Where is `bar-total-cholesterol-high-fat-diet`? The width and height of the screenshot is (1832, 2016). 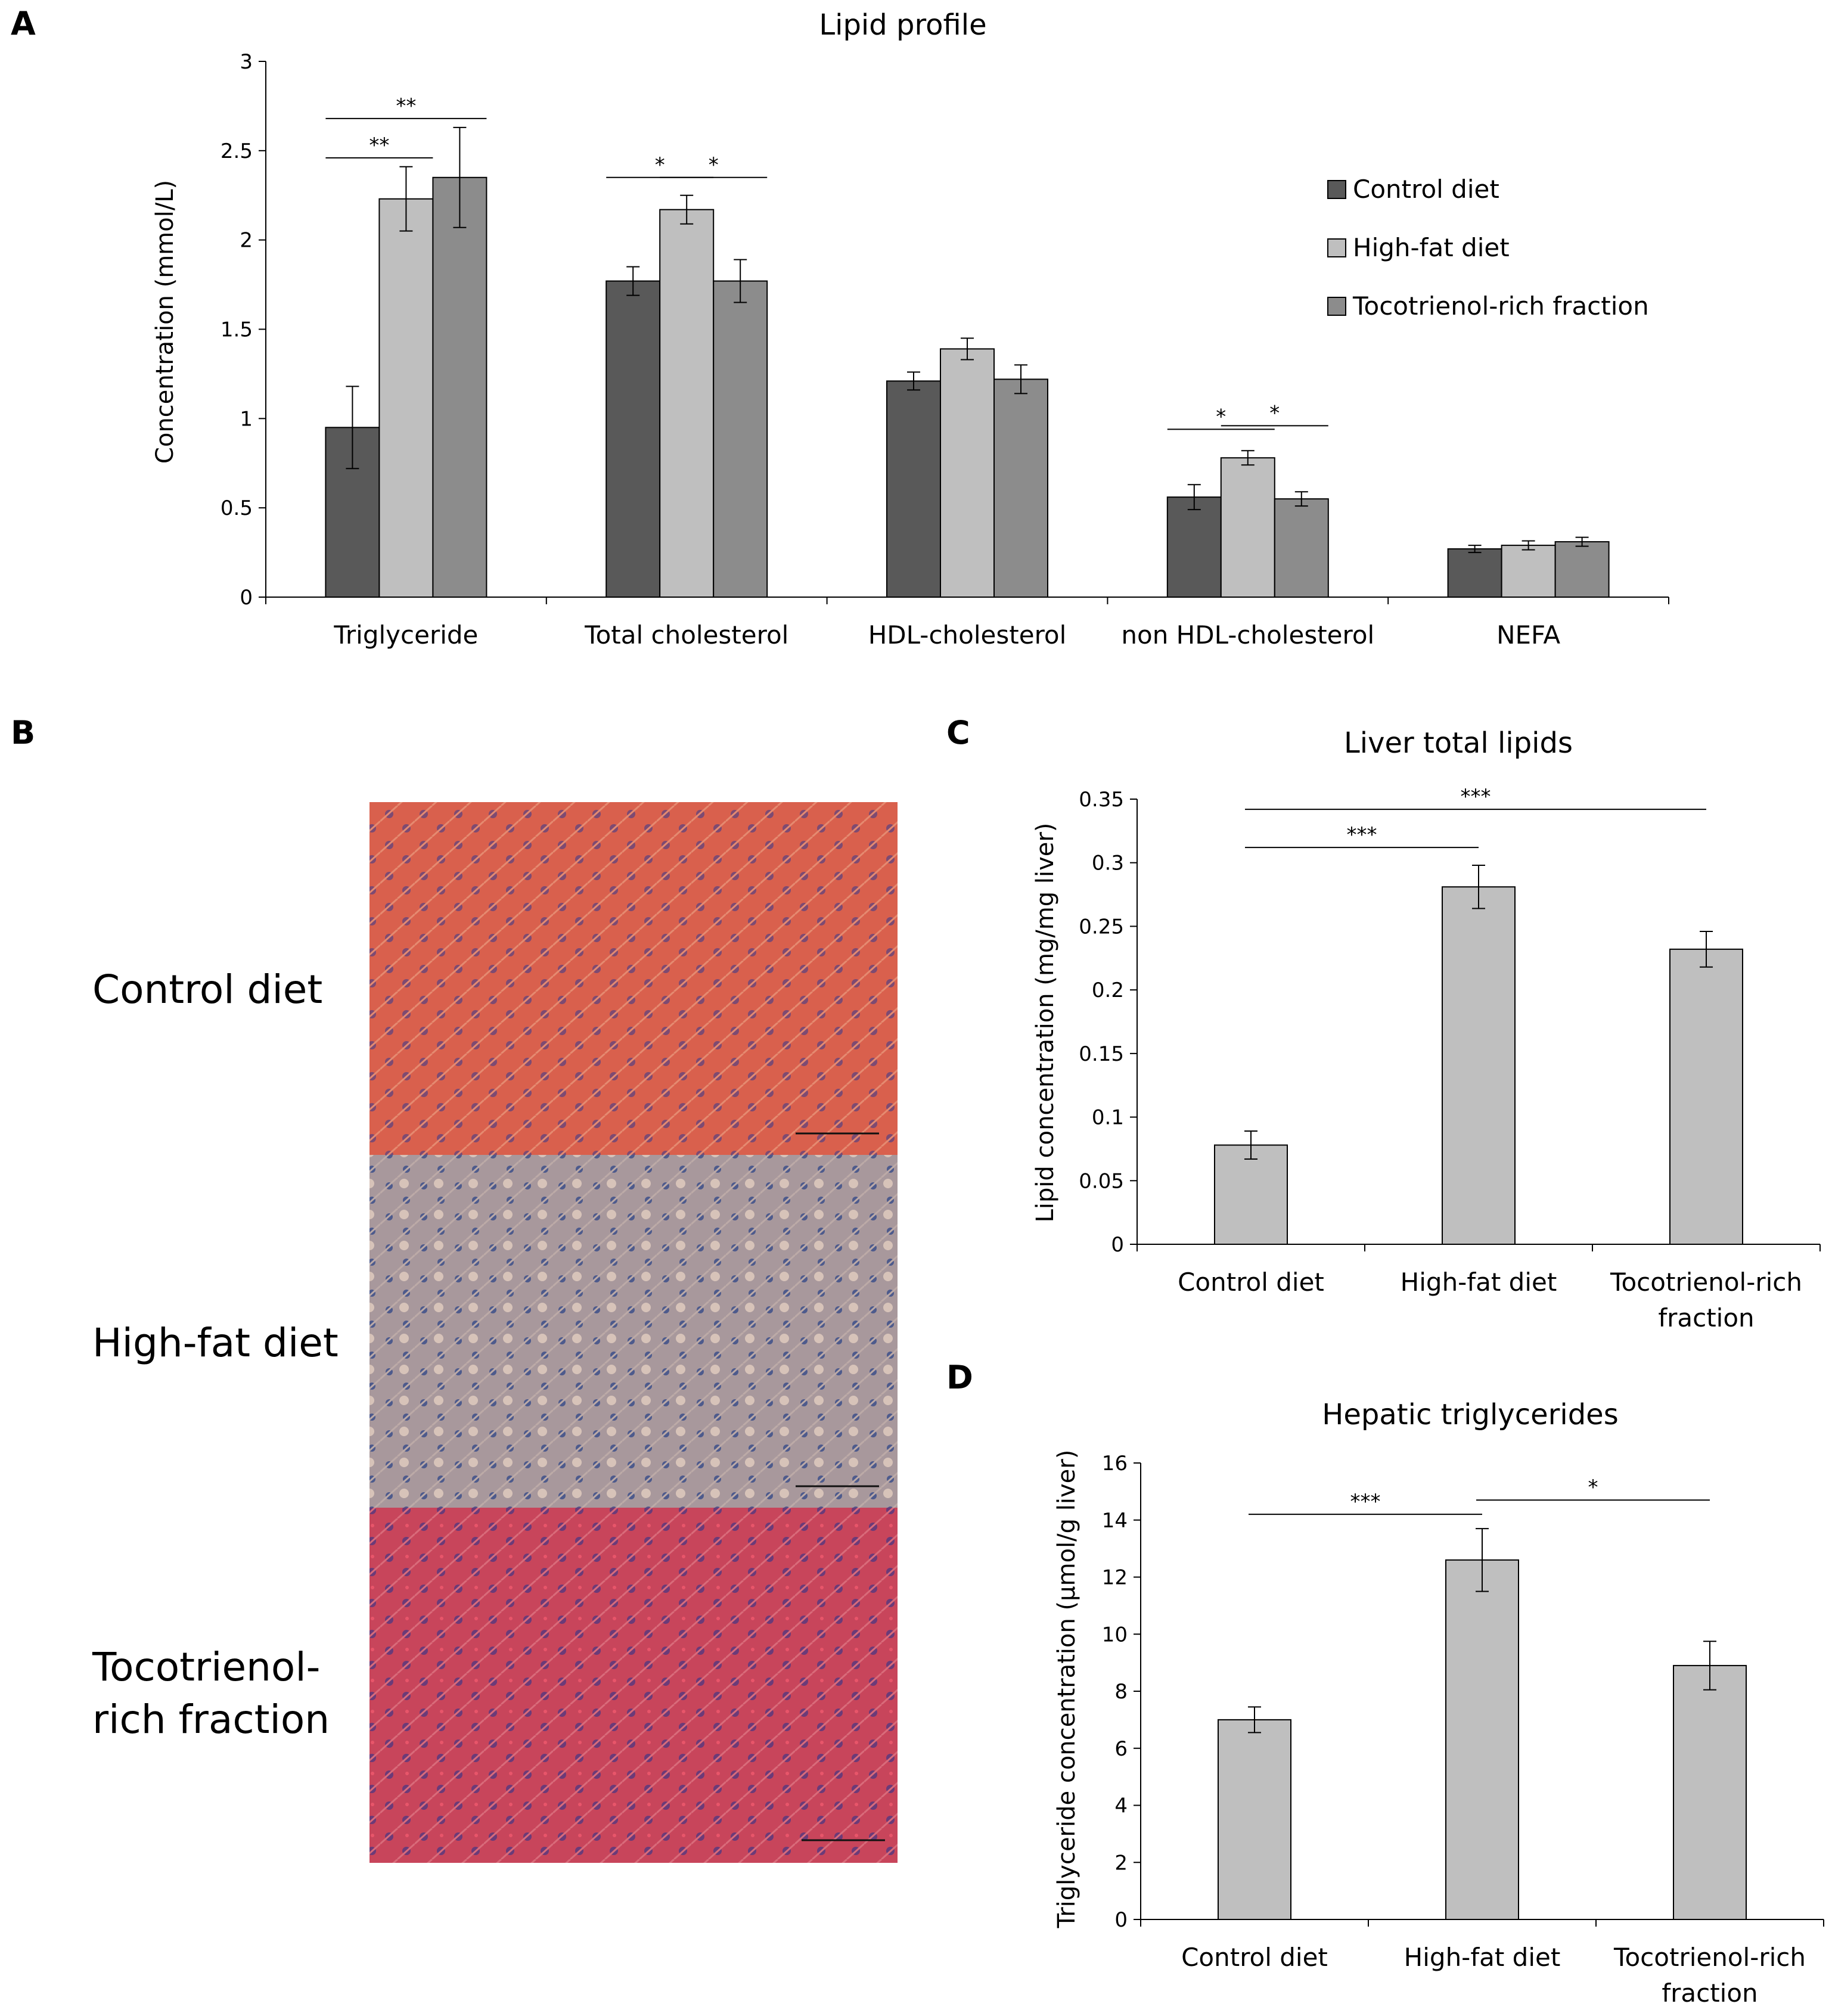
bar-total-cholesterol-high-fat-diet is located at coordinates (687, 403).